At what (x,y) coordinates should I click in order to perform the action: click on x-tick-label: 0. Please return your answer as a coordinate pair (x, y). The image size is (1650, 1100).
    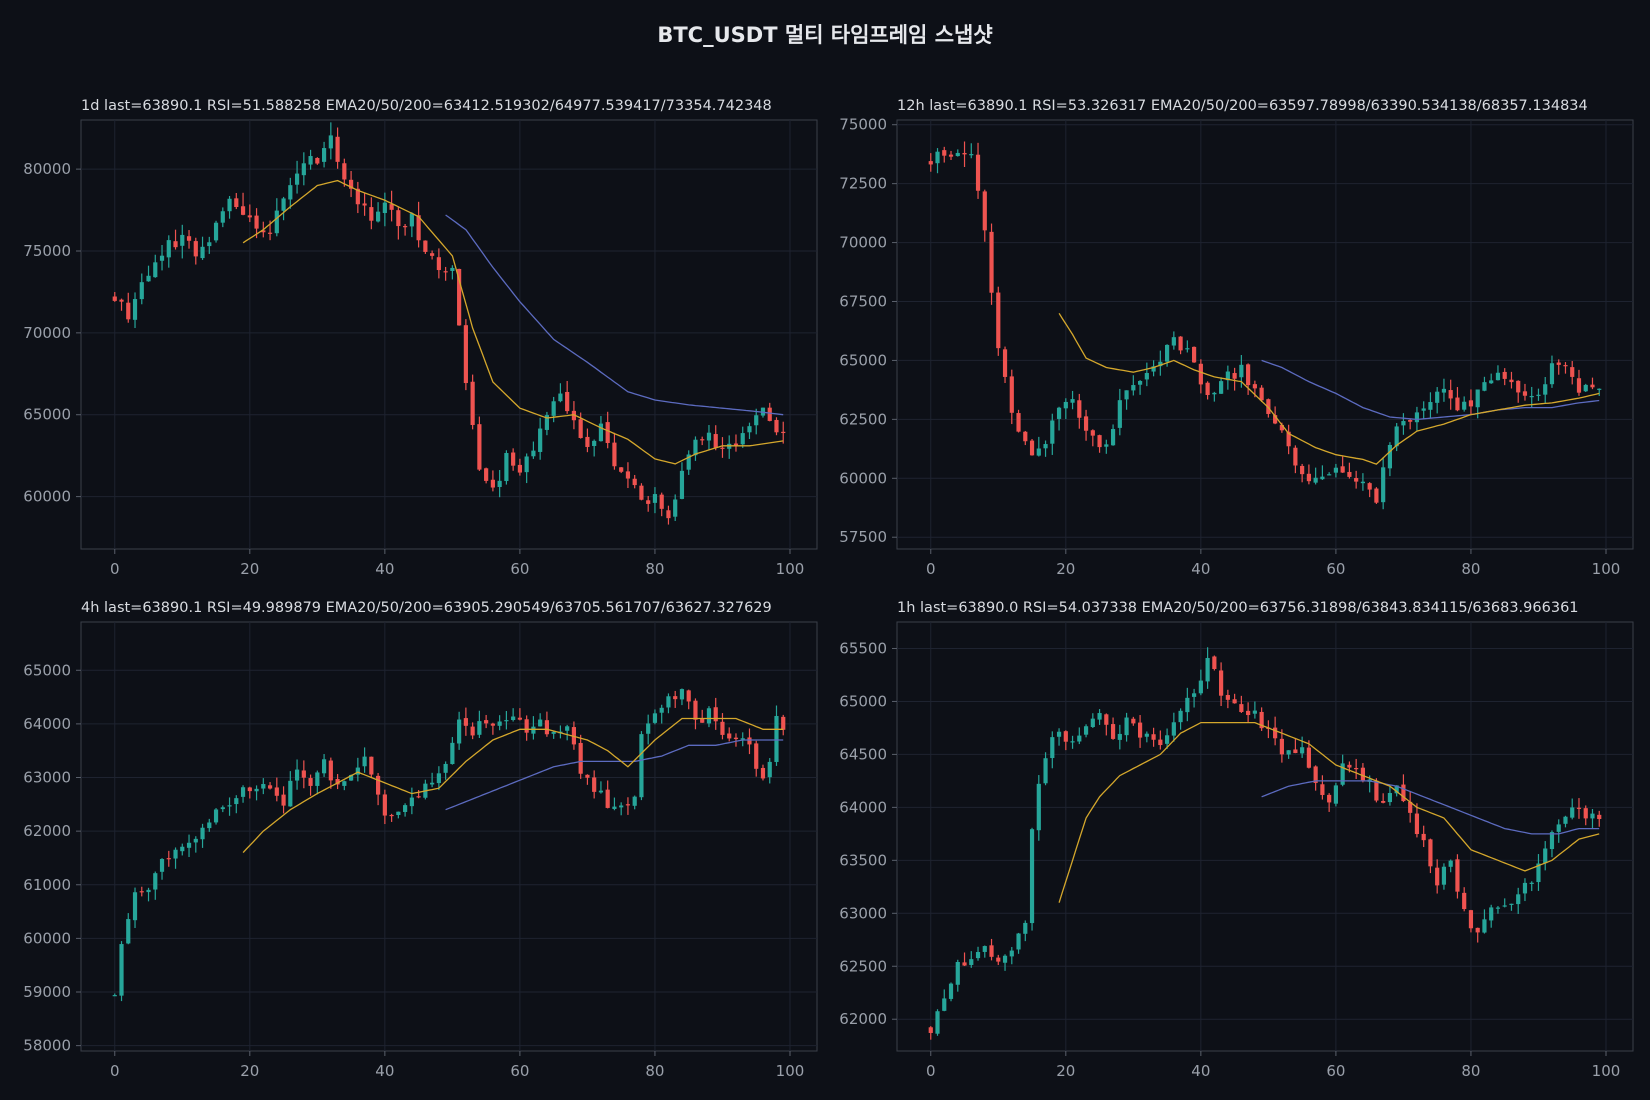
    Looking at the image, I should click on (115, 569).